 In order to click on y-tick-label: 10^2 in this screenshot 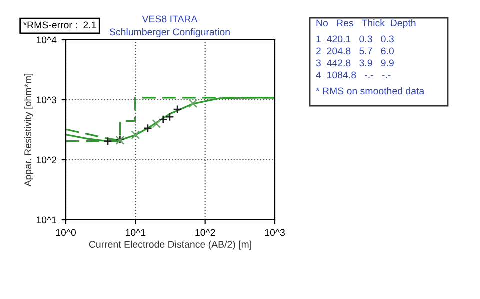, I will do `click(46, 160)`.